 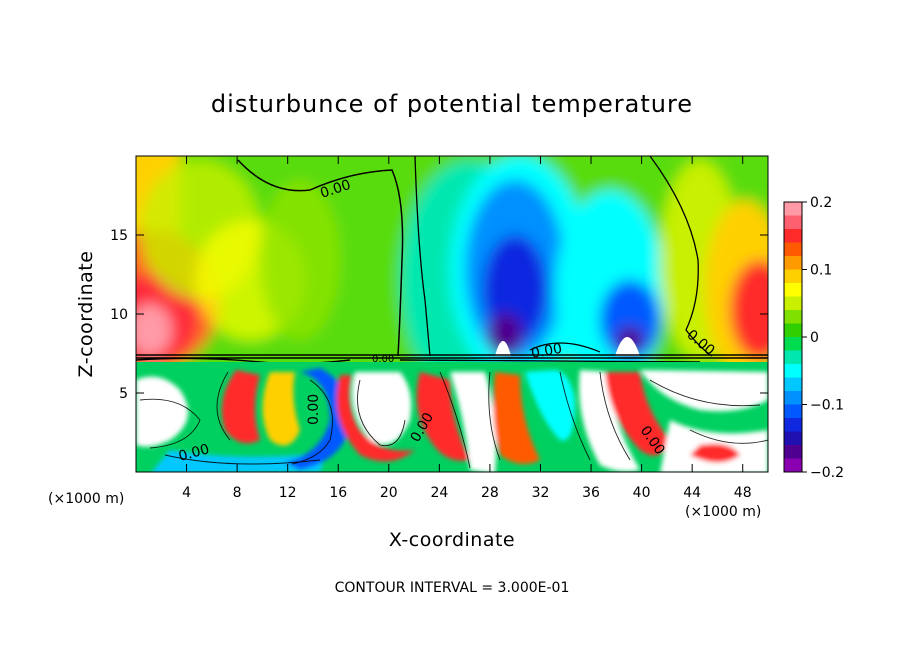 I want to click on colorbar-tick-label: 0, so click(x=814, y=338).